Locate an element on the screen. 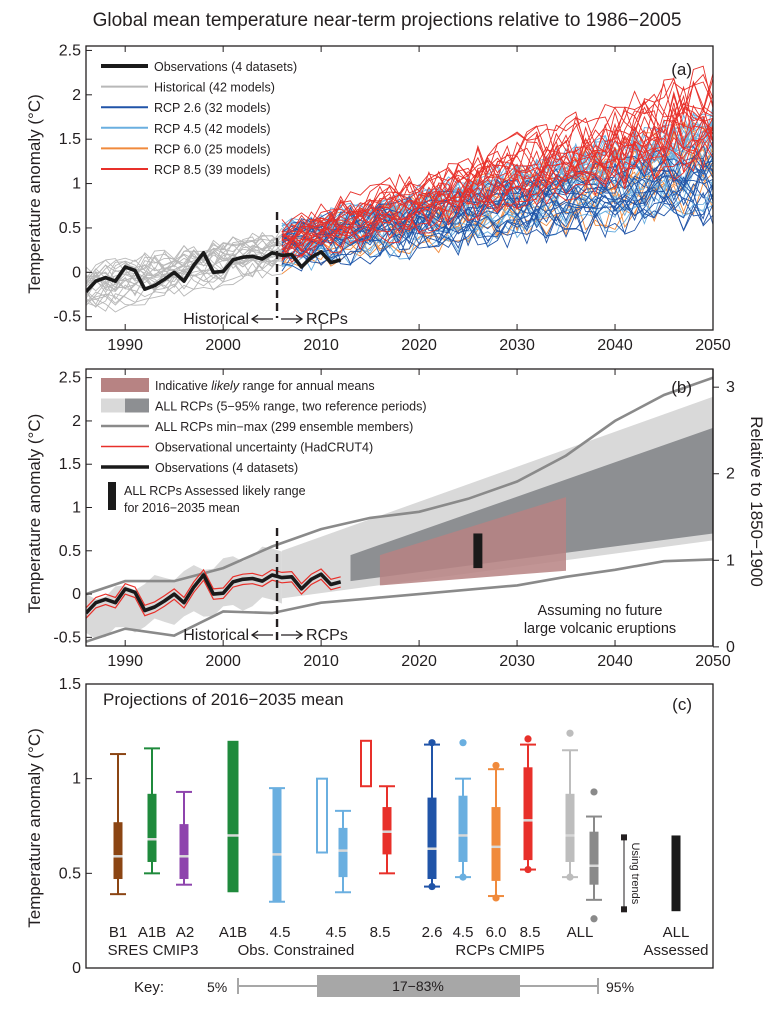 The width and height of the screenshot is (774, 1024). observations-line-b is located at coordinates (214, 593).